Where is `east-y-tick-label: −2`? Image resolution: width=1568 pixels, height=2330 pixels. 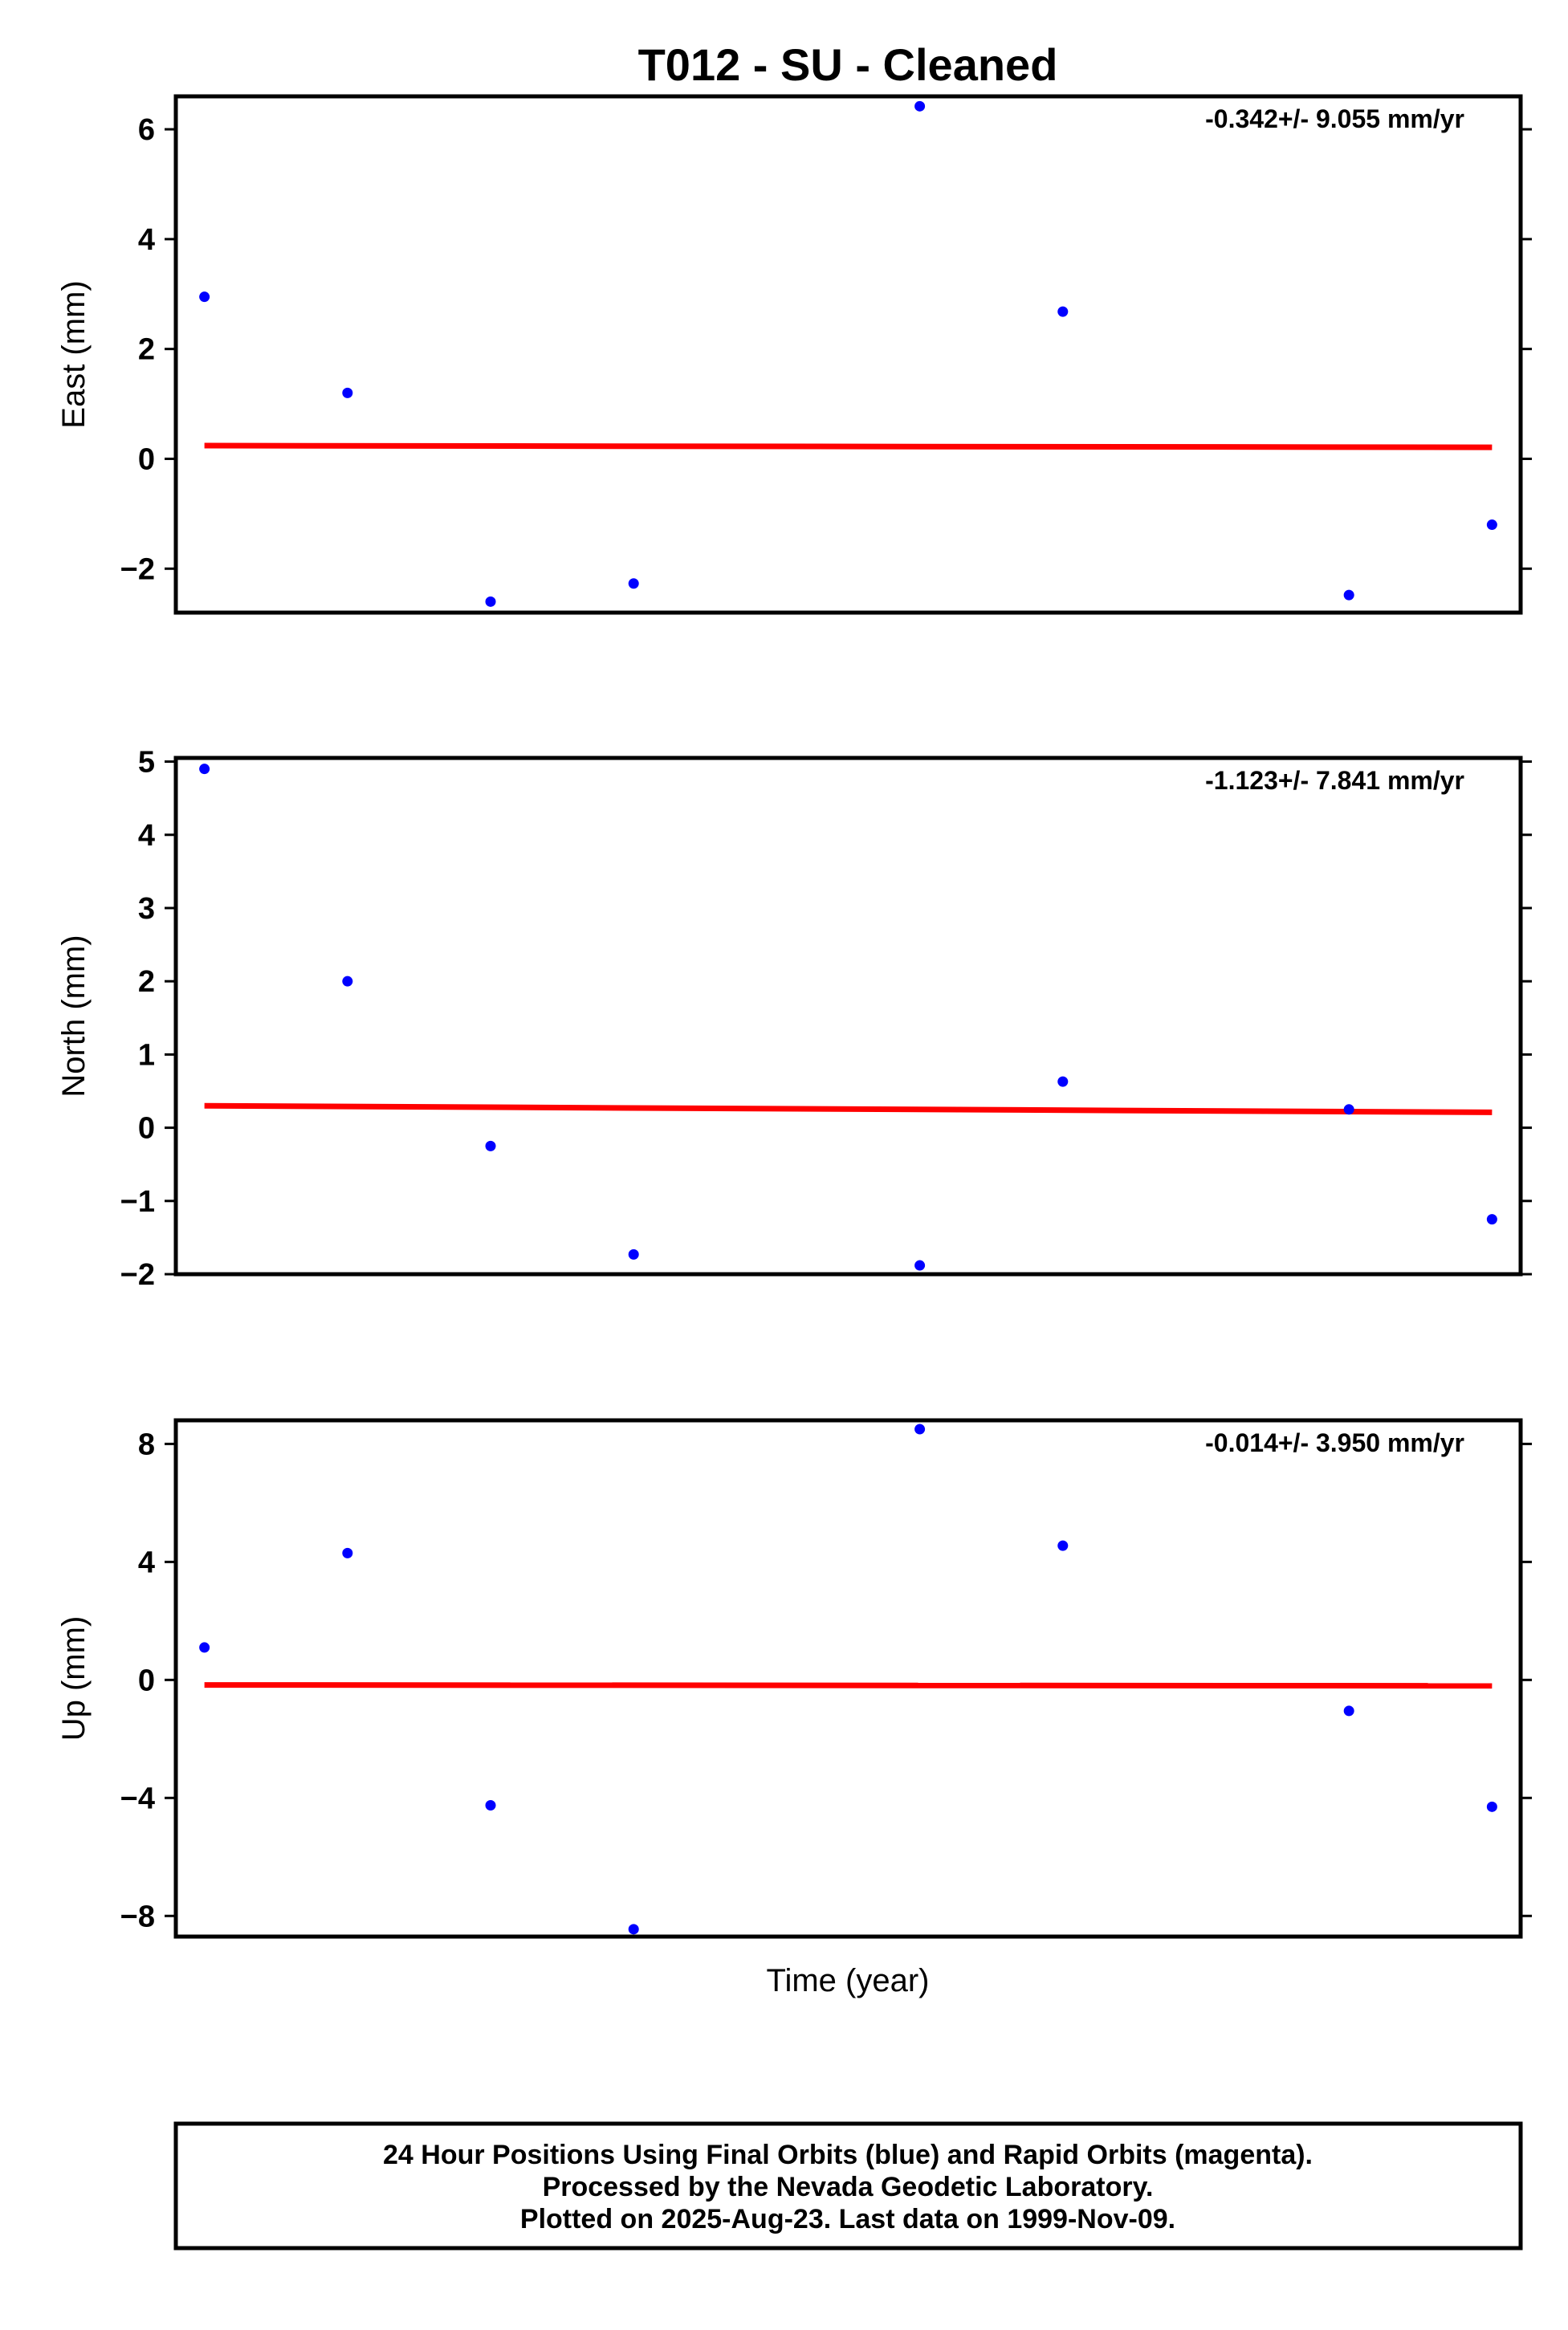 east-y-tick-label: −2 is located at coordinates (137, 569).